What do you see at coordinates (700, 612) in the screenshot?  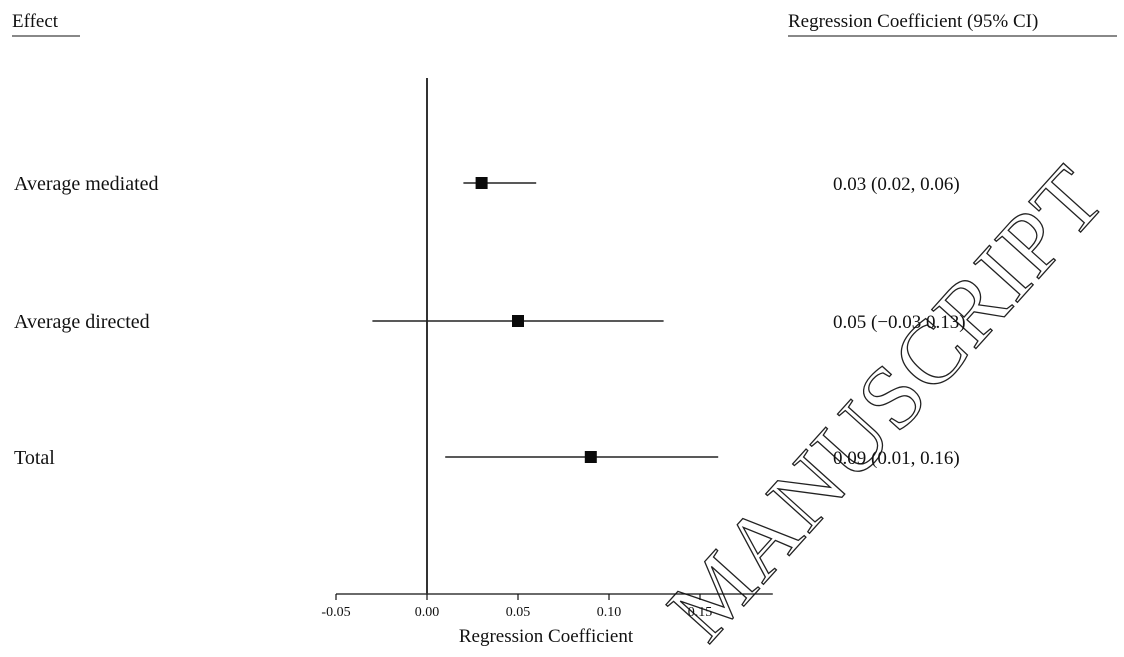 I see `x-tick-label: 0.15` at bounding box center [700, 612].